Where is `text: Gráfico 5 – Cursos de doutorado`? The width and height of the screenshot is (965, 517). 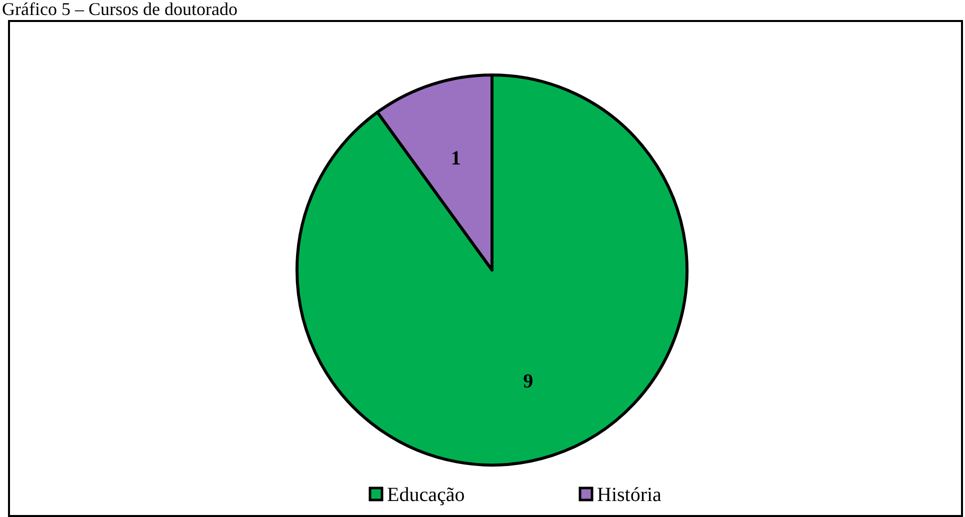 text: Gráfico 5 – Cursos de doutorado is located at coordinates (120, 9).